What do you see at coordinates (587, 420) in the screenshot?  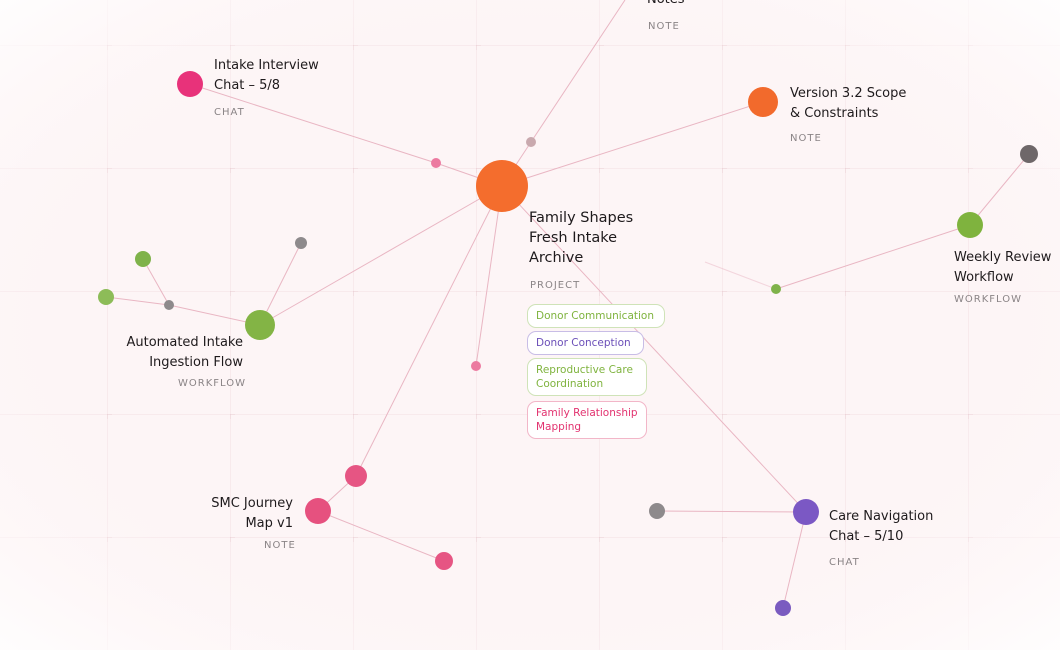 I see `tag-chip: Family Relationship Mapping` at bounding box center [587, 420].